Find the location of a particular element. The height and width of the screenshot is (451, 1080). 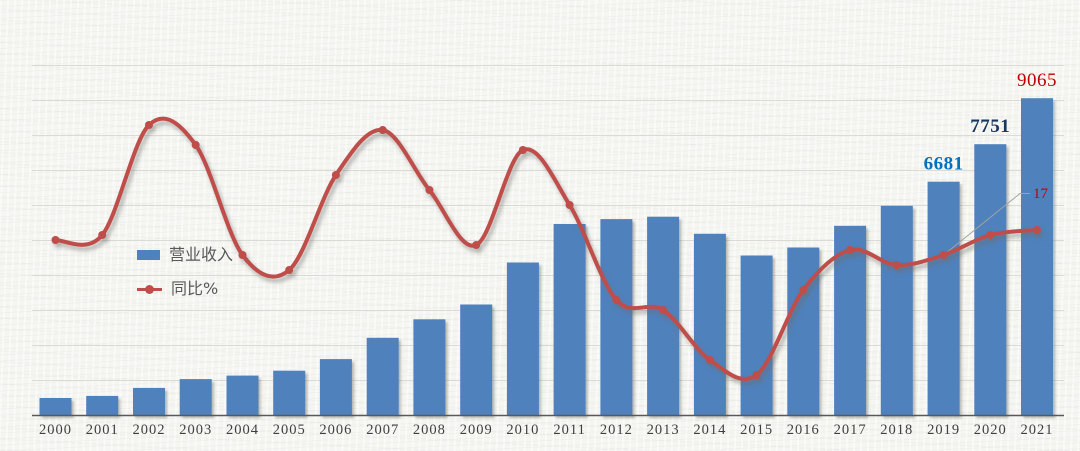

x-axis-label-2020: 2020 is located at coordinates (990, 430).